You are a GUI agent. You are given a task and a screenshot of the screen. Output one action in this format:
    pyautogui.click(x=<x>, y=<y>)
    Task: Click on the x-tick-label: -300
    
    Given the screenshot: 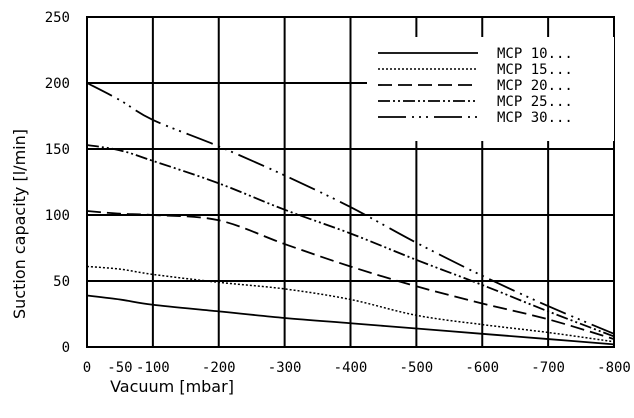 What is the action you would take?
    pyautogui.click(x=285, y=368)
    